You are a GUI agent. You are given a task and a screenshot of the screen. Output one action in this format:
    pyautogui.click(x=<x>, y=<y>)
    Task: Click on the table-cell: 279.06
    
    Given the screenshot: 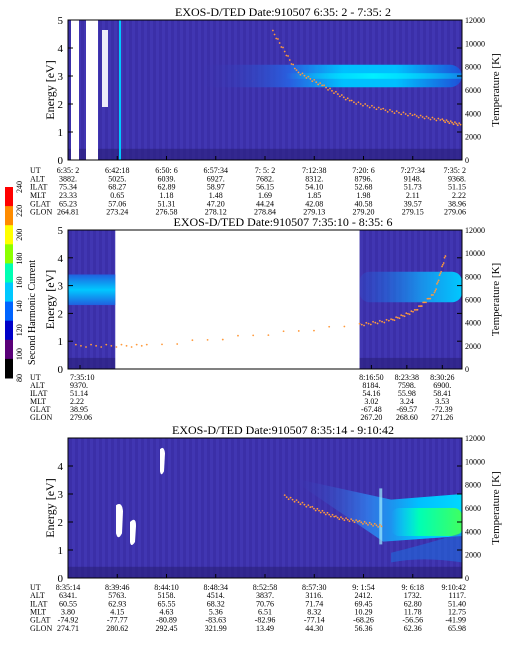 What is the action you would take?
    pyautogui.click(x=455, y=212)
    